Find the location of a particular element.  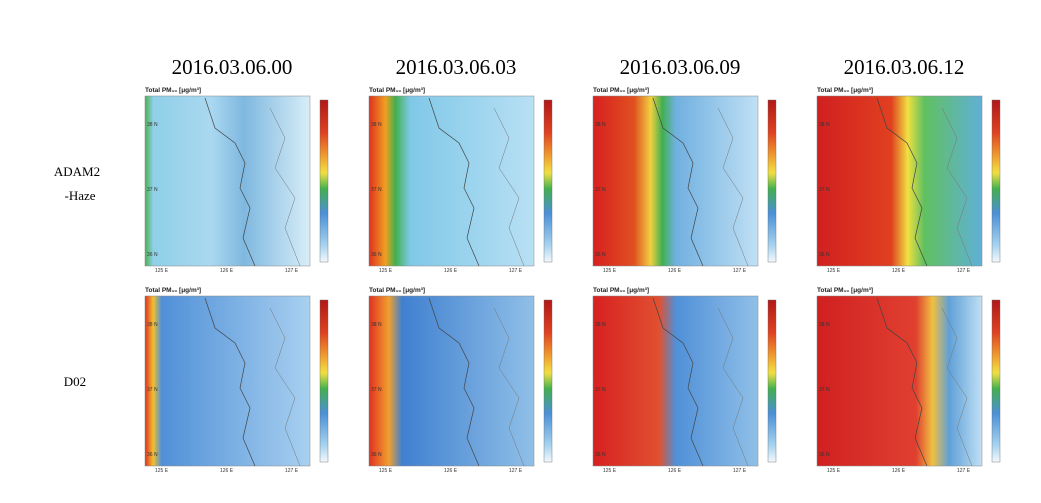

column-header: 2016.03.06.12 is located at coordinates (904, 67).